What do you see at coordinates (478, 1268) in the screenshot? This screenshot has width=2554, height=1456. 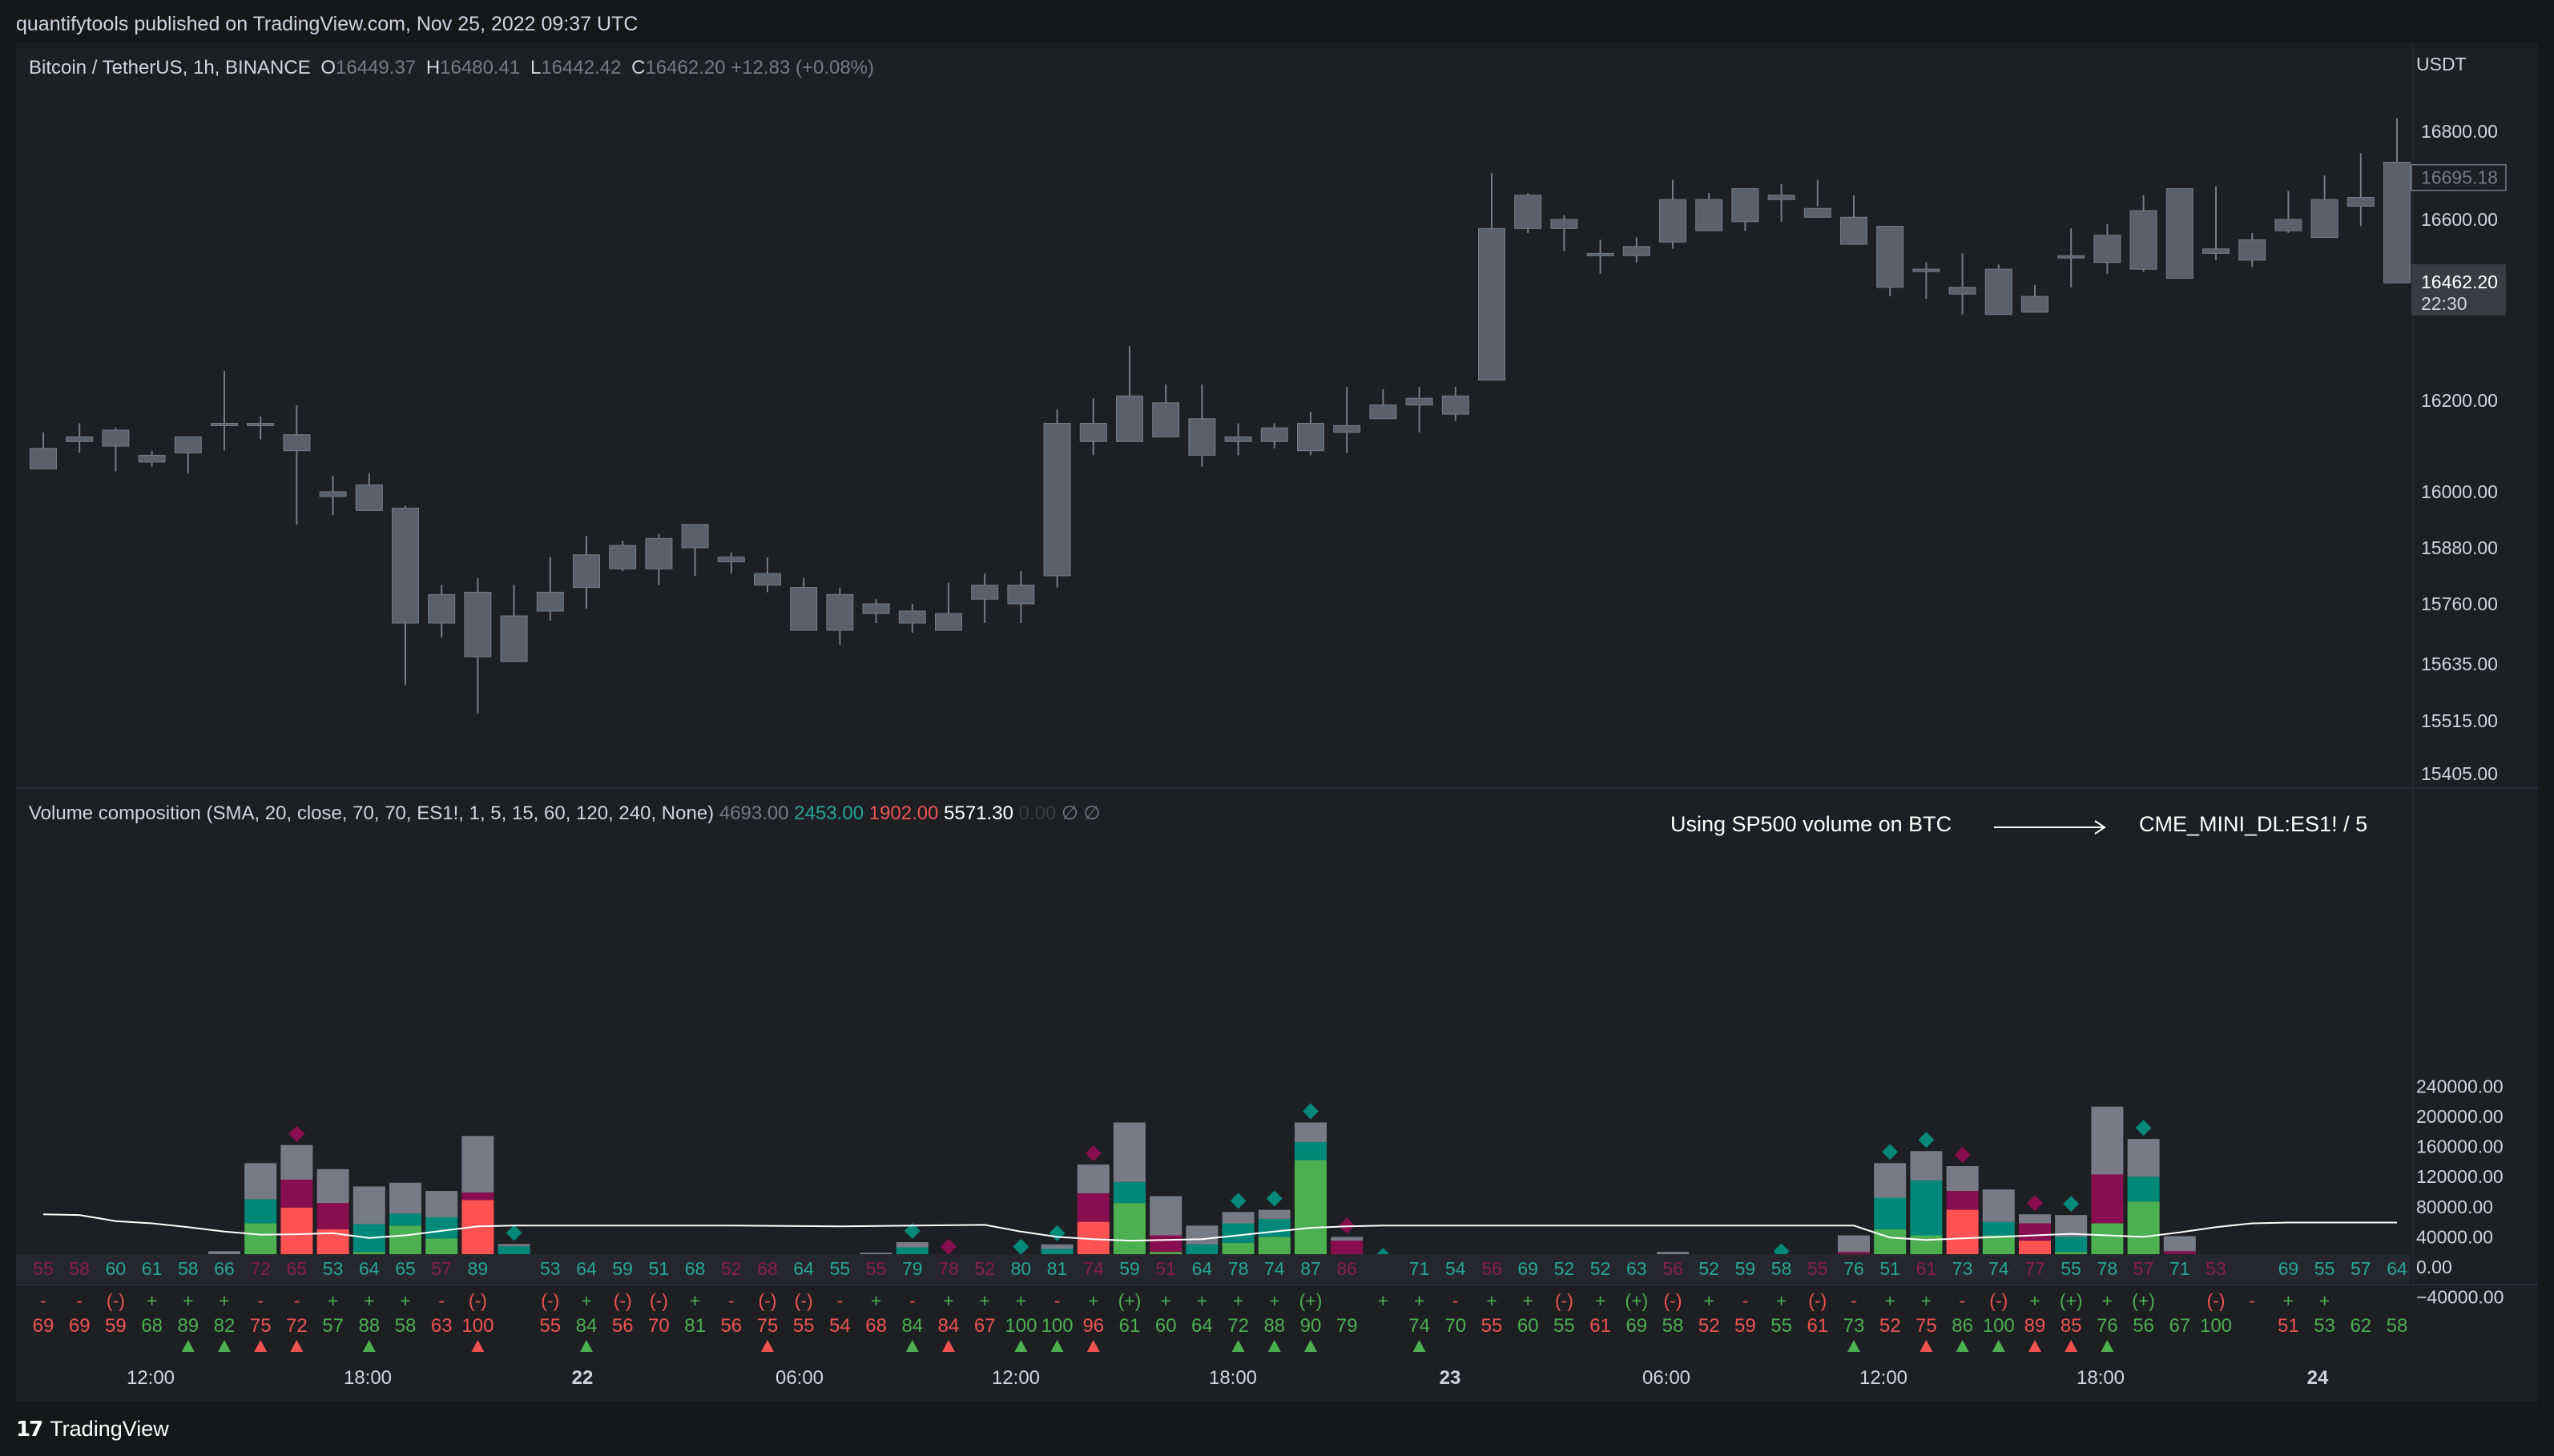 I see `score-row1-value: 89` at bounding box center [478, 1268].